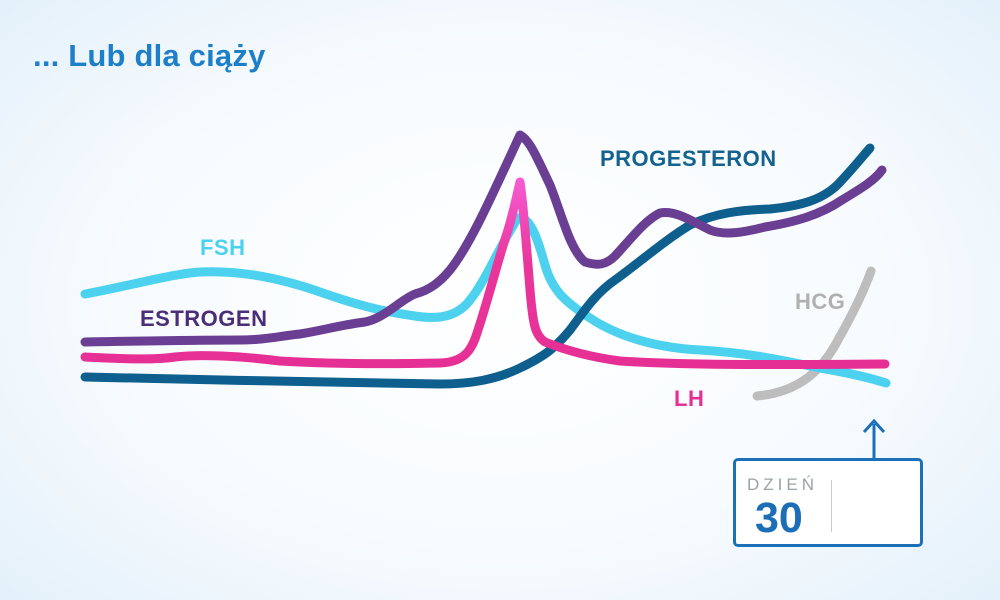 Image resolution: width=1000 pixels, height=600 pixels. Describe the element at coordinates (149, 55) in the screenshot. I see `page-title: ... Lub dla ciąży` at that location.